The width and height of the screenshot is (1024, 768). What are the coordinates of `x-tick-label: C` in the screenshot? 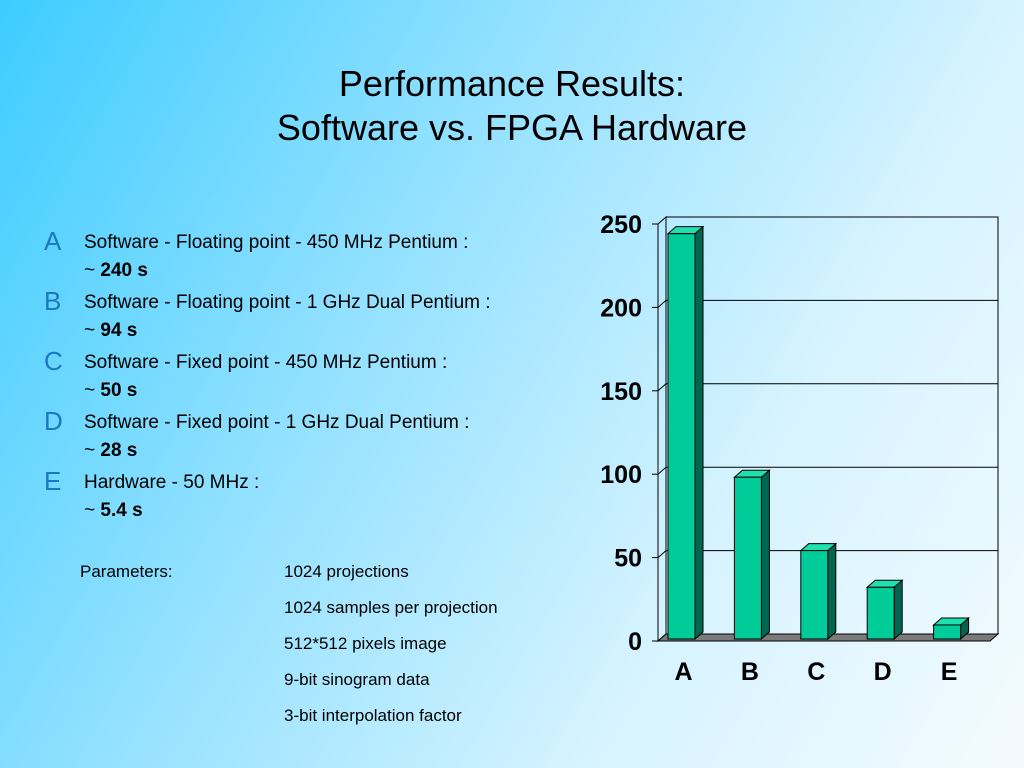 It's located at (816, 672).